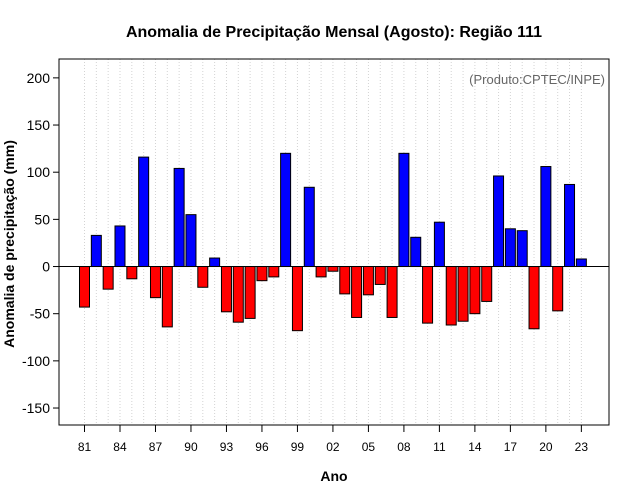 This screenshot has width=640, height=500. I want to click on bar-2002, so click(333, 269).